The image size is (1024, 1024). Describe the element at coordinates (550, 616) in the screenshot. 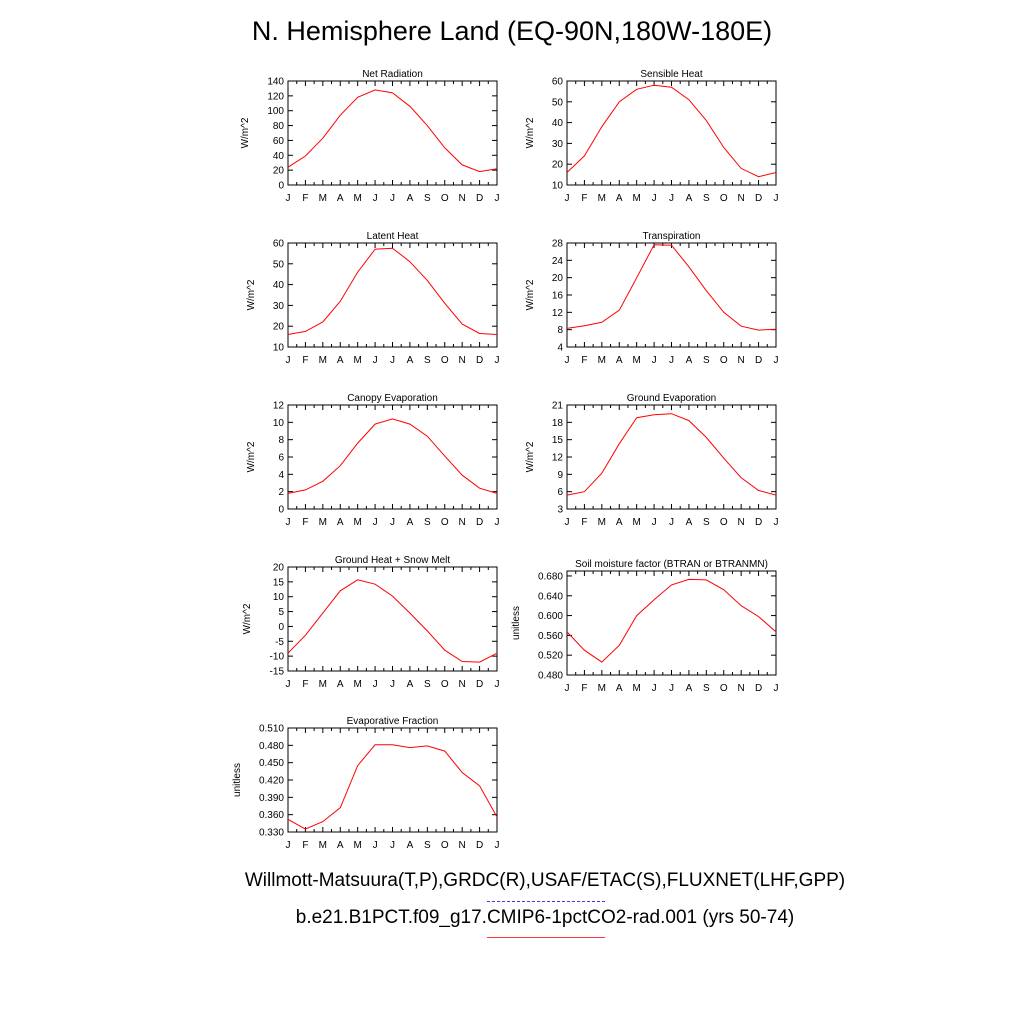

I see `y-tick-label: 0.600` at that location.